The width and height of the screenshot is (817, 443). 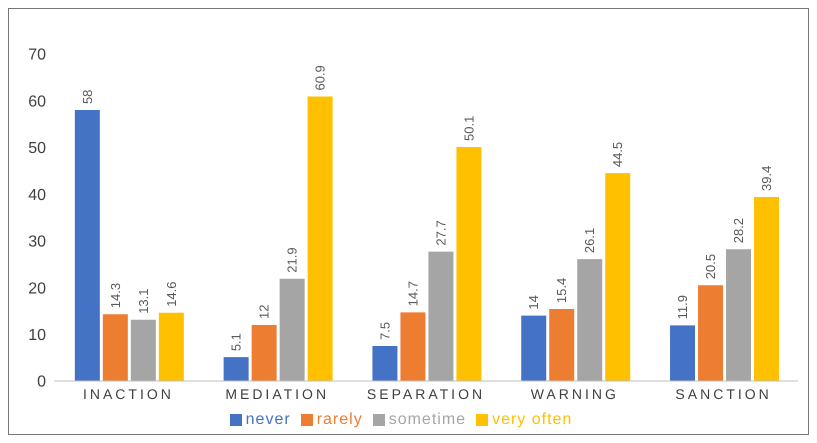 I want to click on data-label: 28.2, so click(x=738, y=231).